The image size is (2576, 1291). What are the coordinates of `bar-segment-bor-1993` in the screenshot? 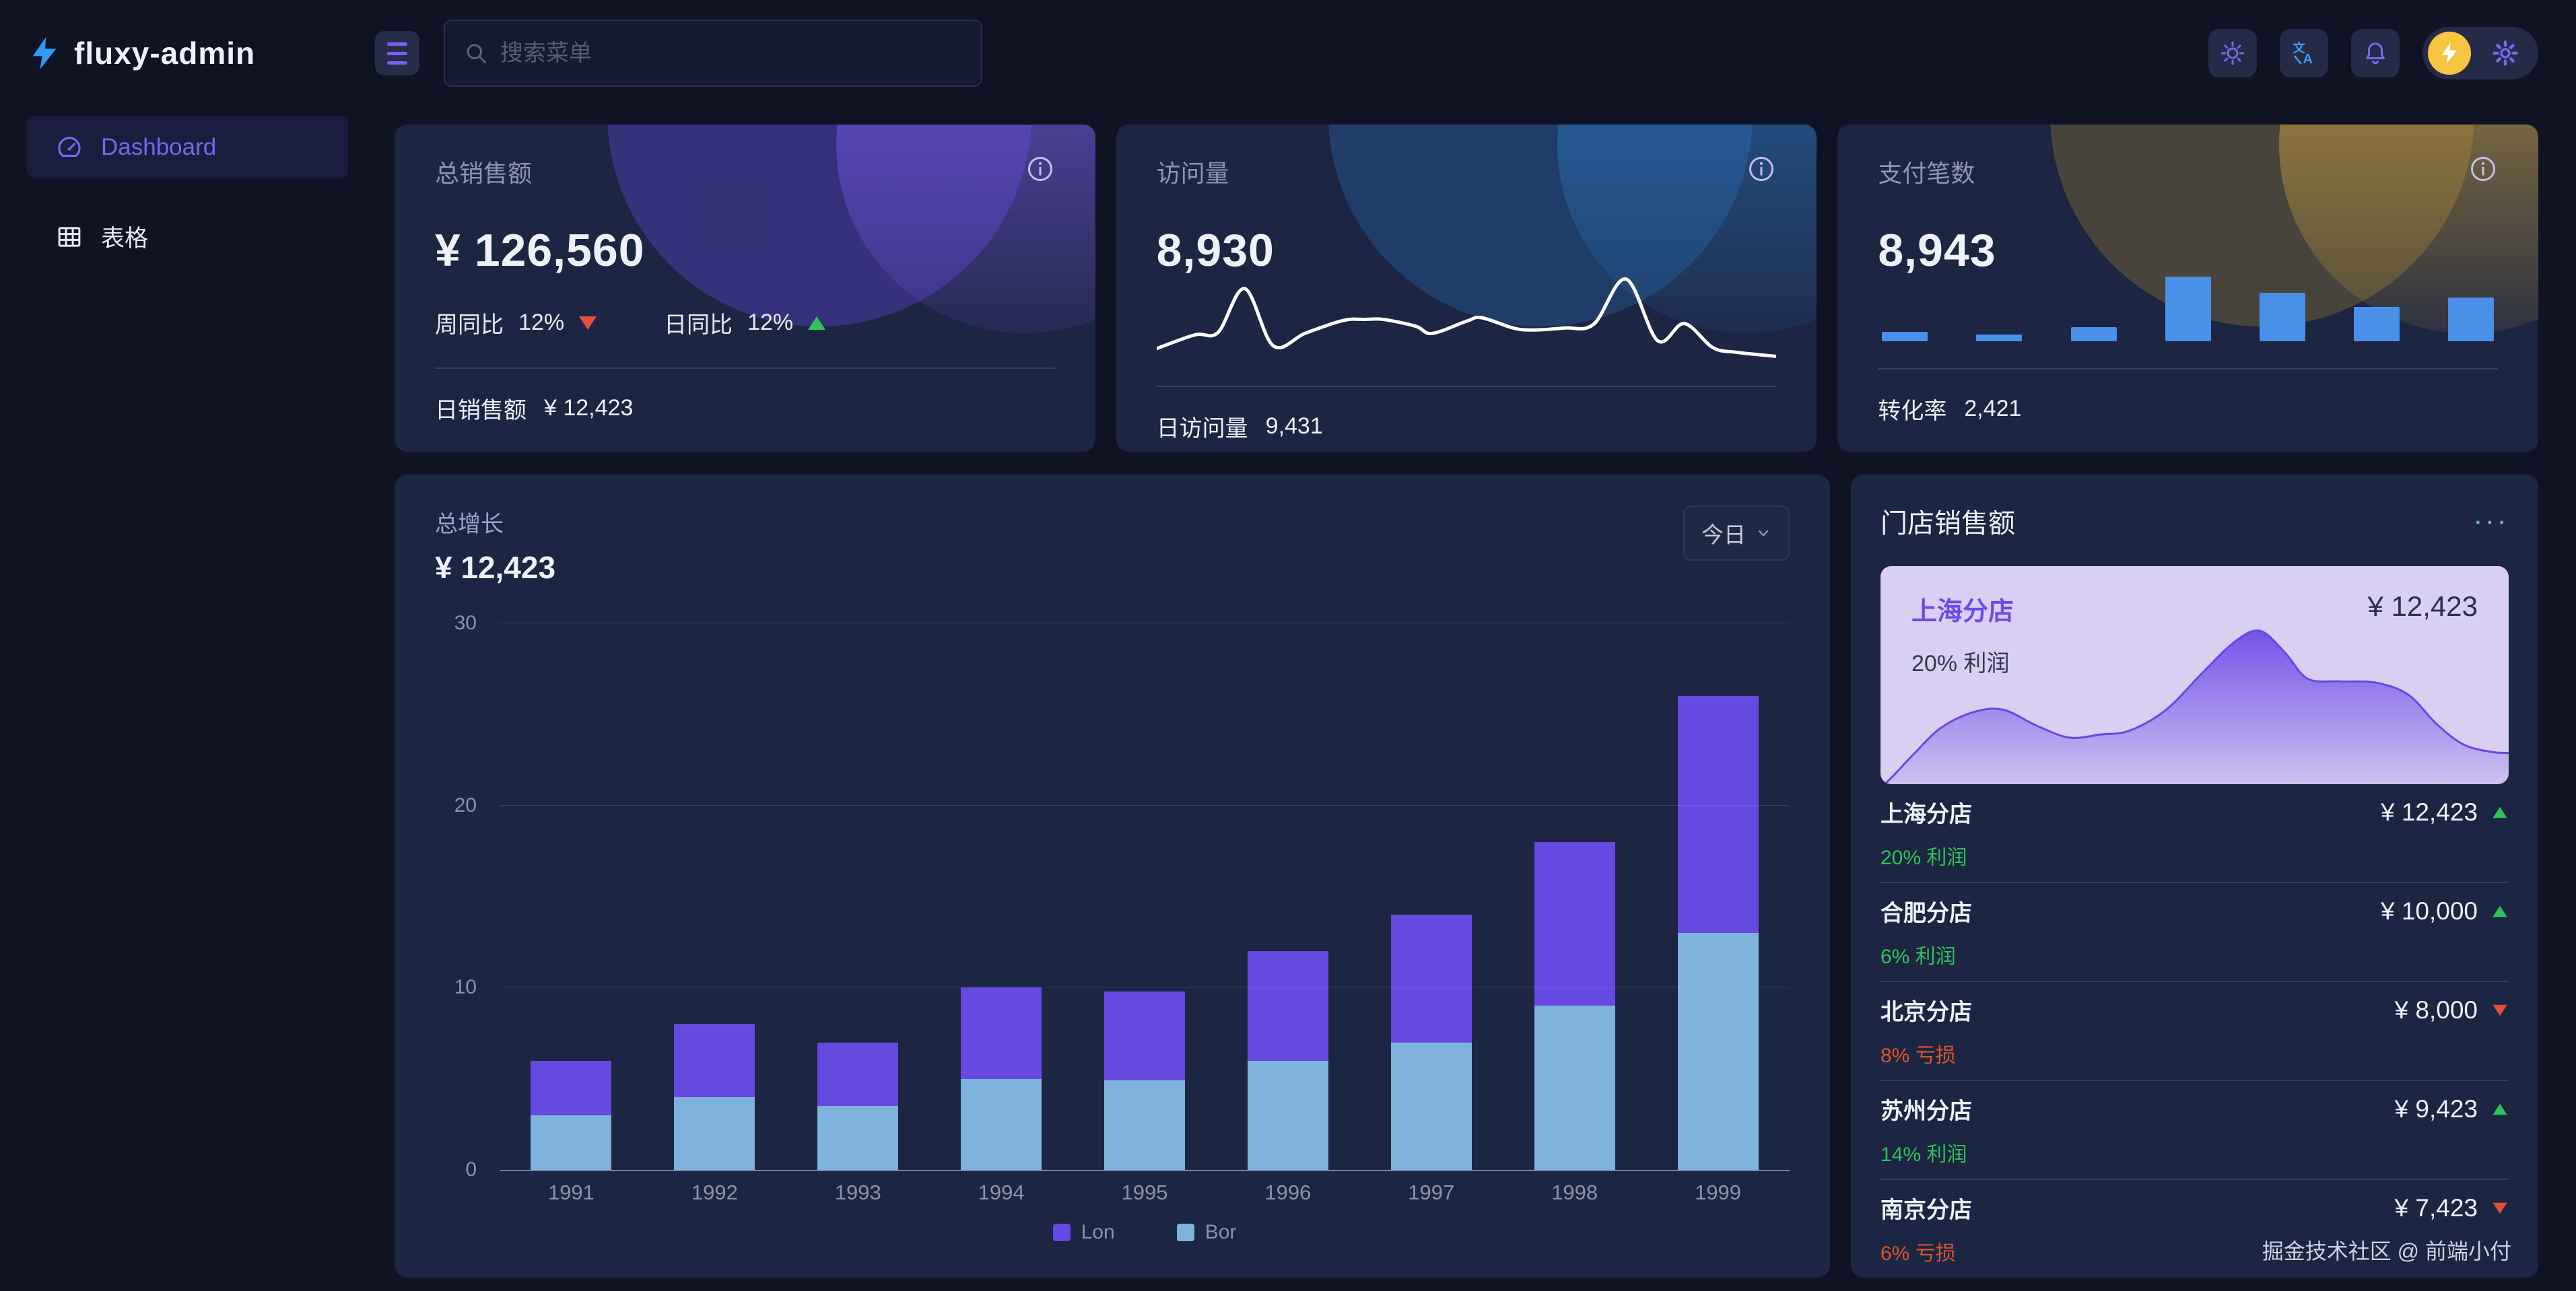 It's located at (858, 1138).